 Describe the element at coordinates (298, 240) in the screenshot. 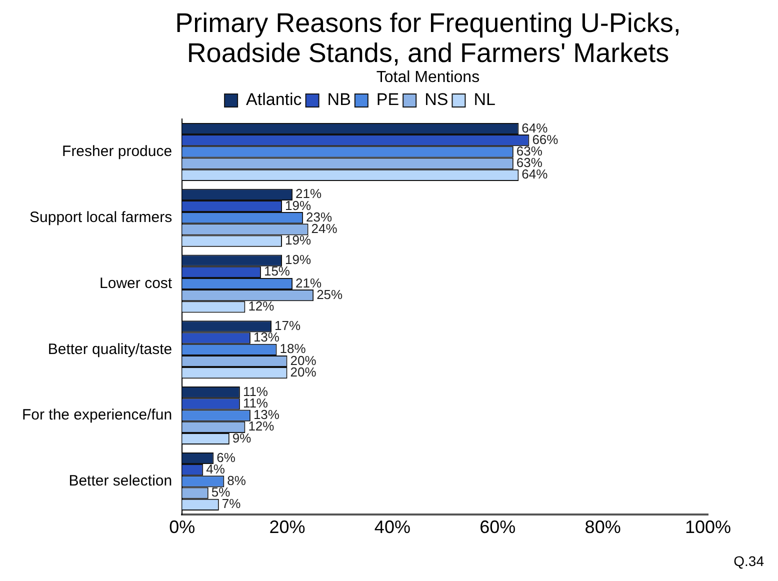

I see `data-label: 19%` at that location.